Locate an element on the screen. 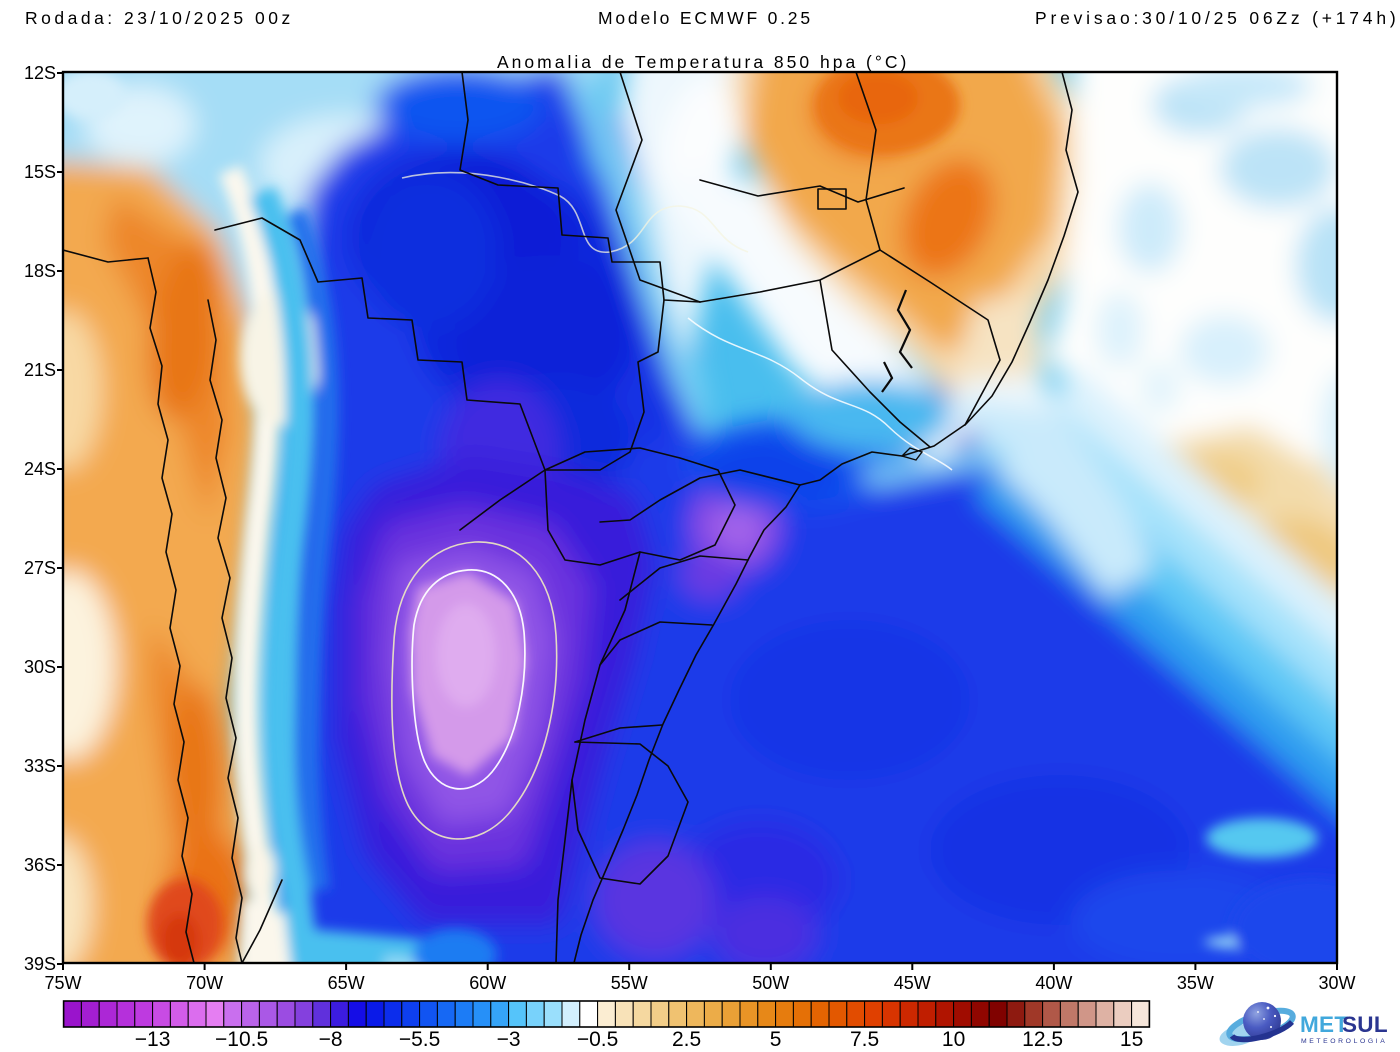 The image size is (1400, 1052). svg-text: 30S is located at coordinates (40, 667).